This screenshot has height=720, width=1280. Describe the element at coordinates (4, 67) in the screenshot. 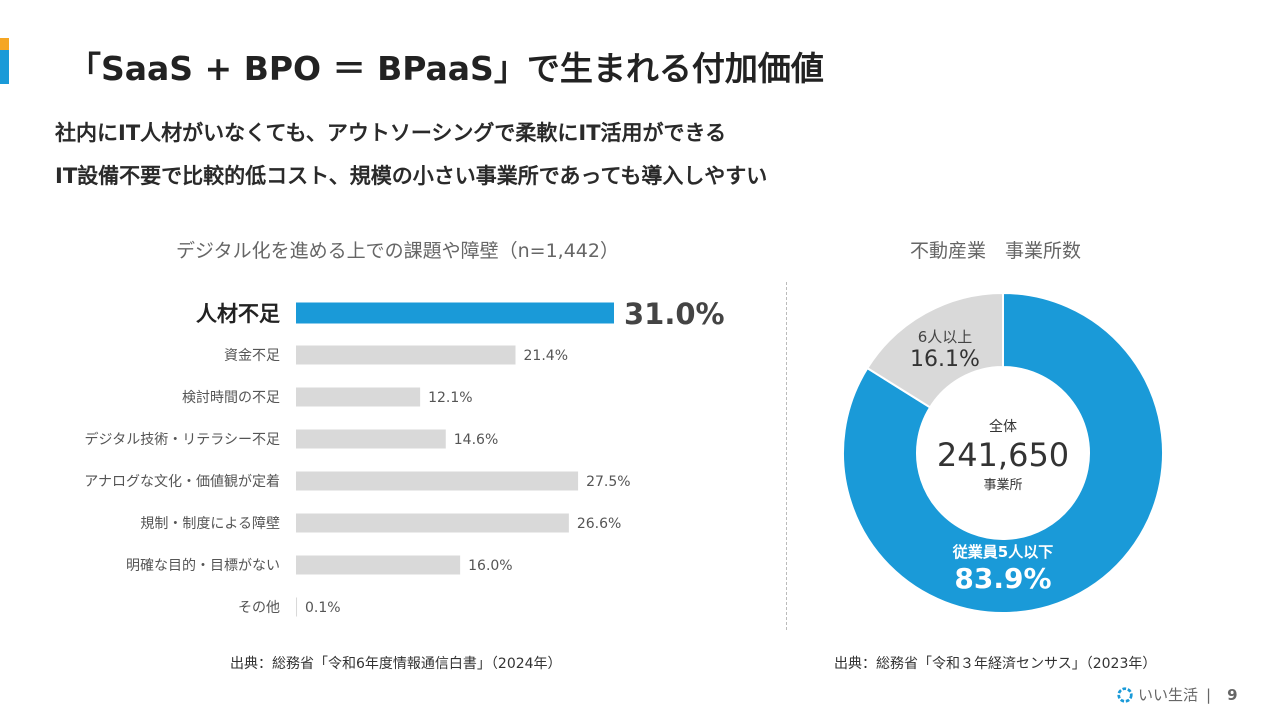

I see `accent-mark-bottom` at that location.